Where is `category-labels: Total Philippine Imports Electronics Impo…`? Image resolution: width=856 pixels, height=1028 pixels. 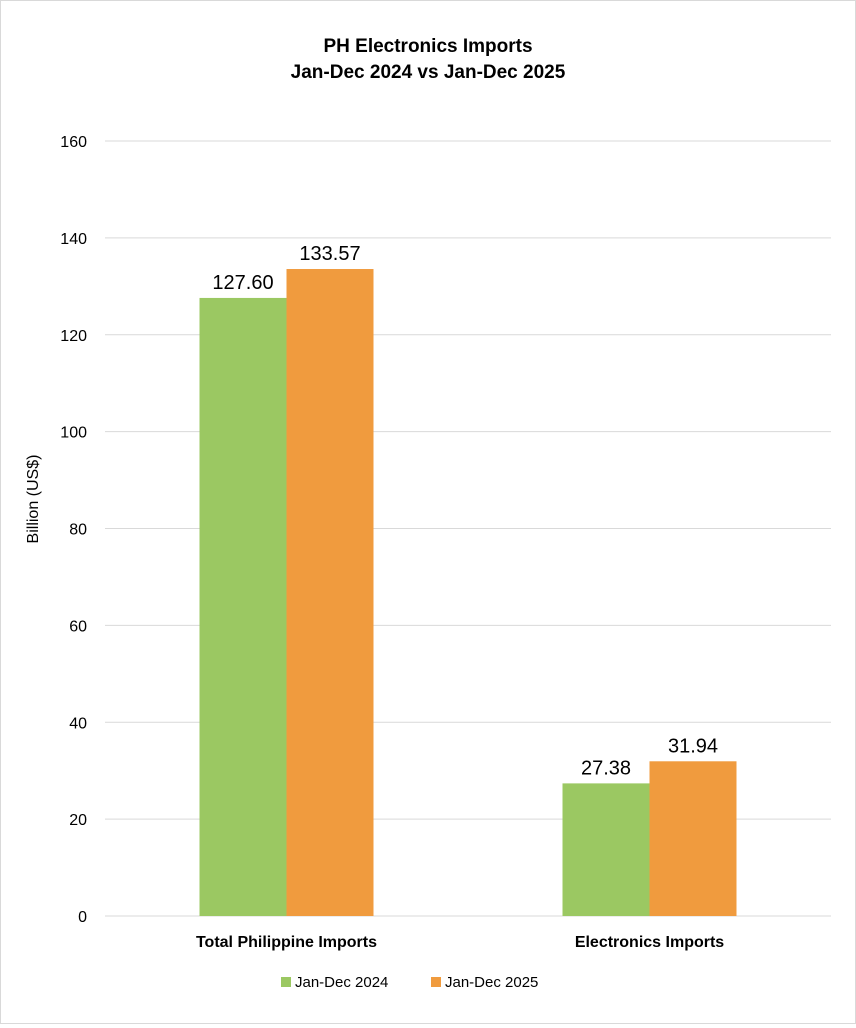
category-labels: Total Philippine Imports Electronics Impo… is located at coordinates (460, 942).